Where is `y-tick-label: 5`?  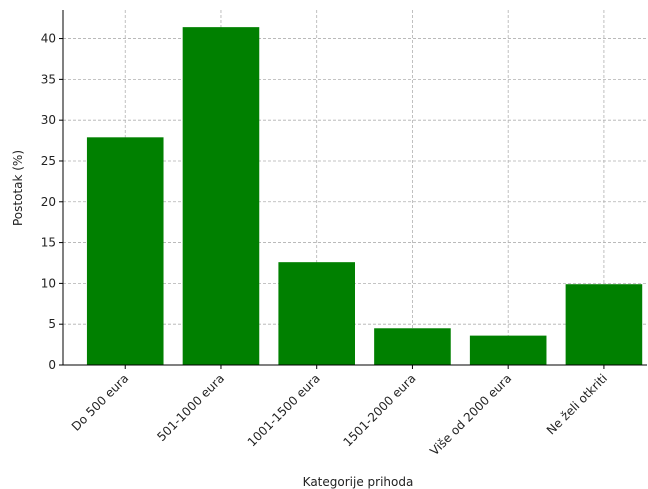
y-tick-label: 5 is located at coordinates (52, 324).